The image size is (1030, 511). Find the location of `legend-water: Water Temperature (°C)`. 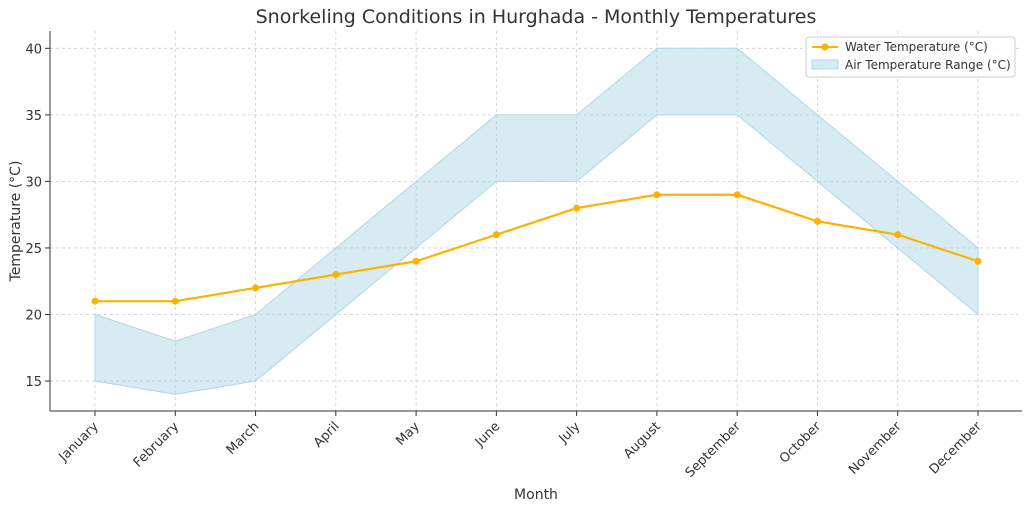

legend-water: Water Temperature (°C) is located at coordinates (916, 47).